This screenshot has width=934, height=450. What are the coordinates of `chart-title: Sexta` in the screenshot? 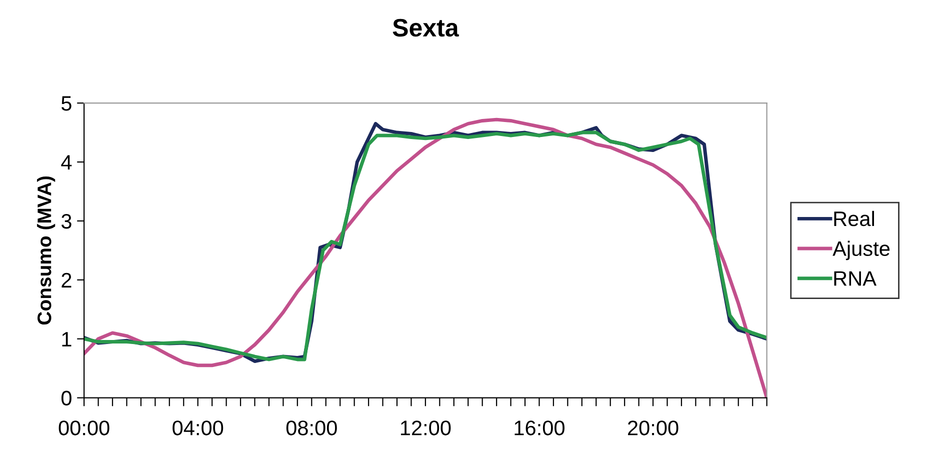 It's located at (425, 27).